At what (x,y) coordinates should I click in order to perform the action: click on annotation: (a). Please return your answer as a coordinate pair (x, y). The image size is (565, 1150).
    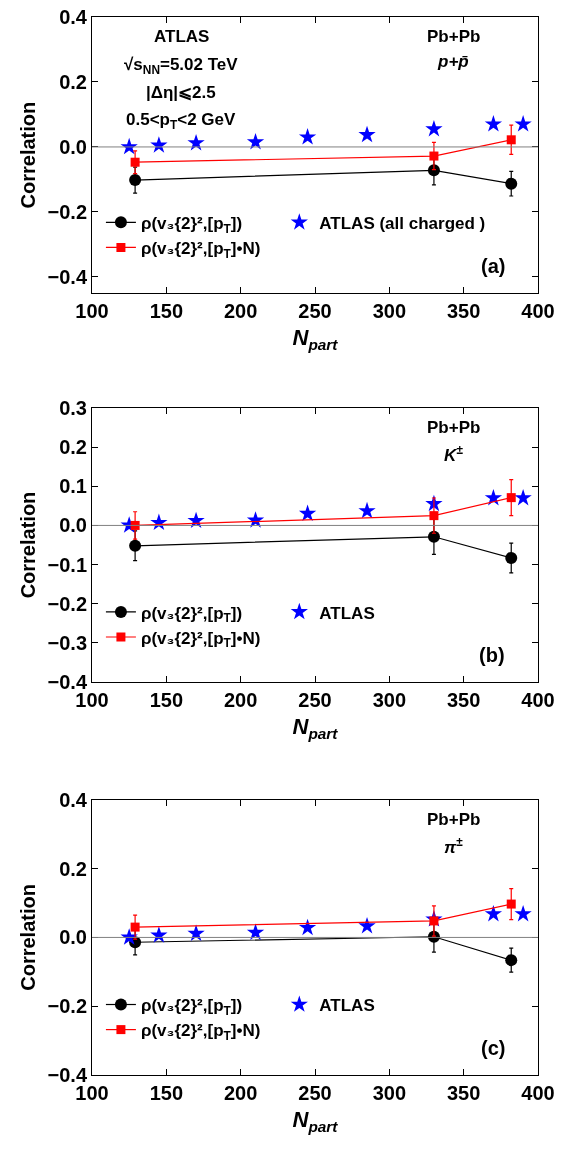
    Looking at the image, I should click on (493, 266).